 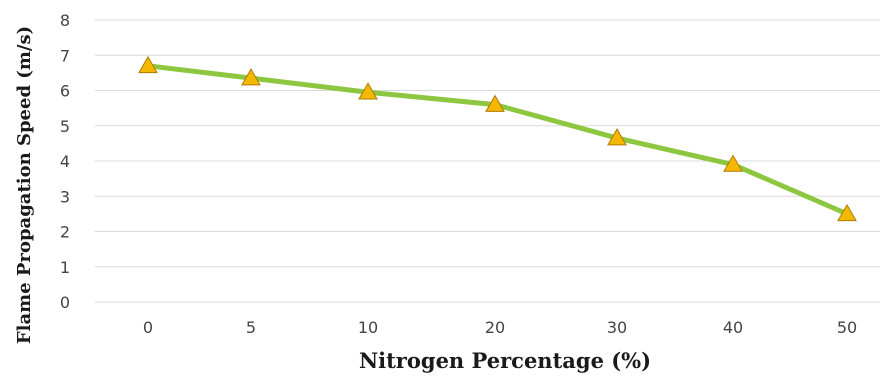 I want to click on y-axis-title: Flame Propagation Speed (m/s), so click(x=24, y=185).